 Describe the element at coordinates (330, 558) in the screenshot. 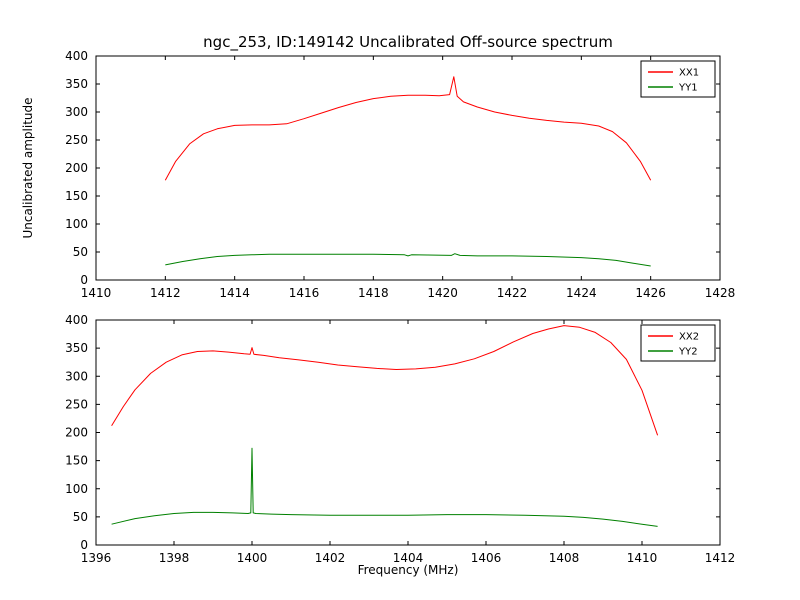

I see `x-tick-label: 1402` at that location.